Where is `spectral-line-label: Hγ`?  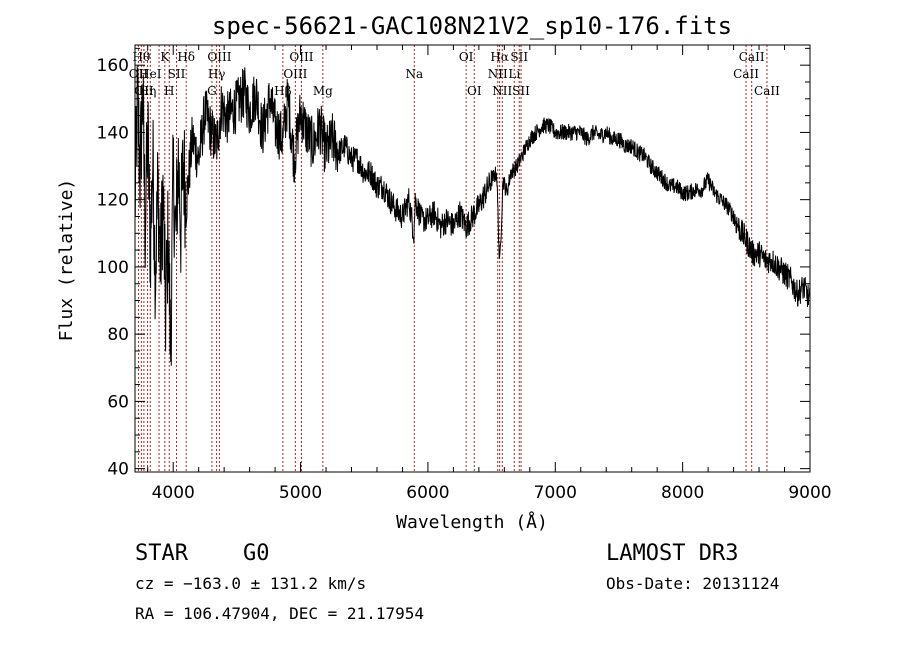 spectral-line-label: Hγ is located at coordinates (217, 74).